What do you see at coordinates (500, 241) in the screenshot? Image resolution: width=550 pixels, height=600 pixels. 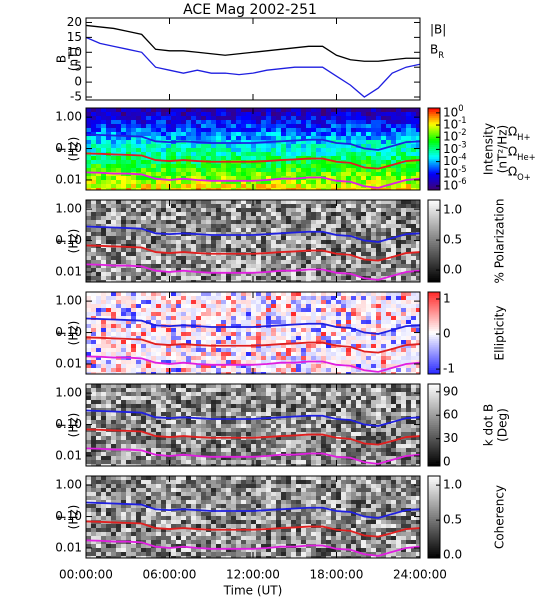 I see `colorbar-label: % Polarization` at bounding box center [500, 241].